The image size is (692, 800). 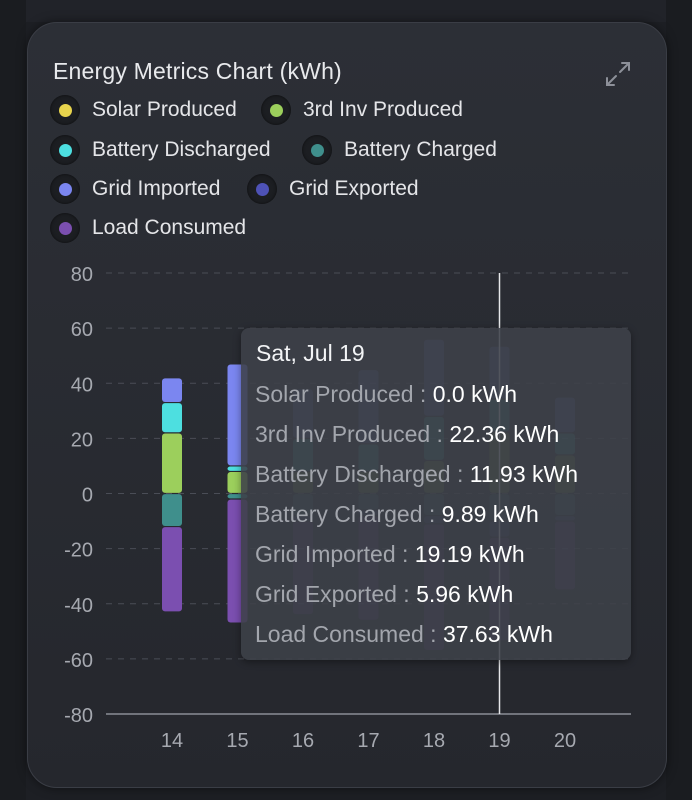 What do you see at coordinates (565, 741) in the screenshot?
I see `x-tick-label: 20` at bounding box center [565, 741].